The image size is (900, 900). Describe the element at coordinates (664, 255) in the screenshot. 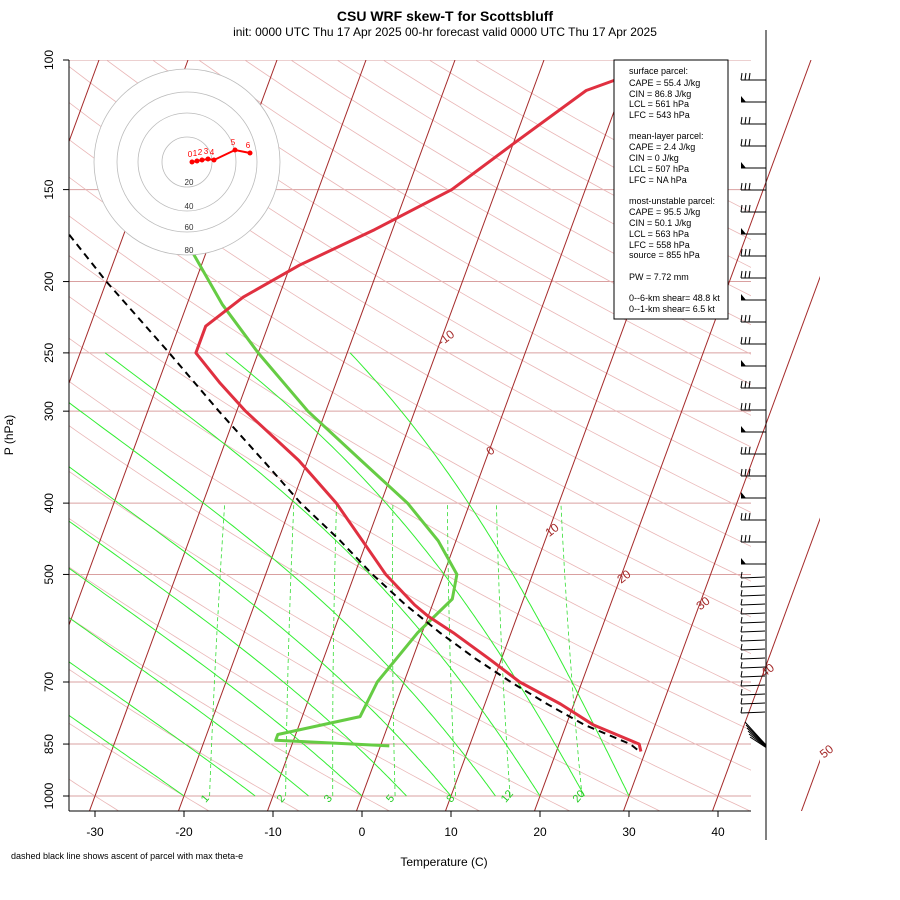

I see `most-unstable-source: source = 855 hPa` at that location.